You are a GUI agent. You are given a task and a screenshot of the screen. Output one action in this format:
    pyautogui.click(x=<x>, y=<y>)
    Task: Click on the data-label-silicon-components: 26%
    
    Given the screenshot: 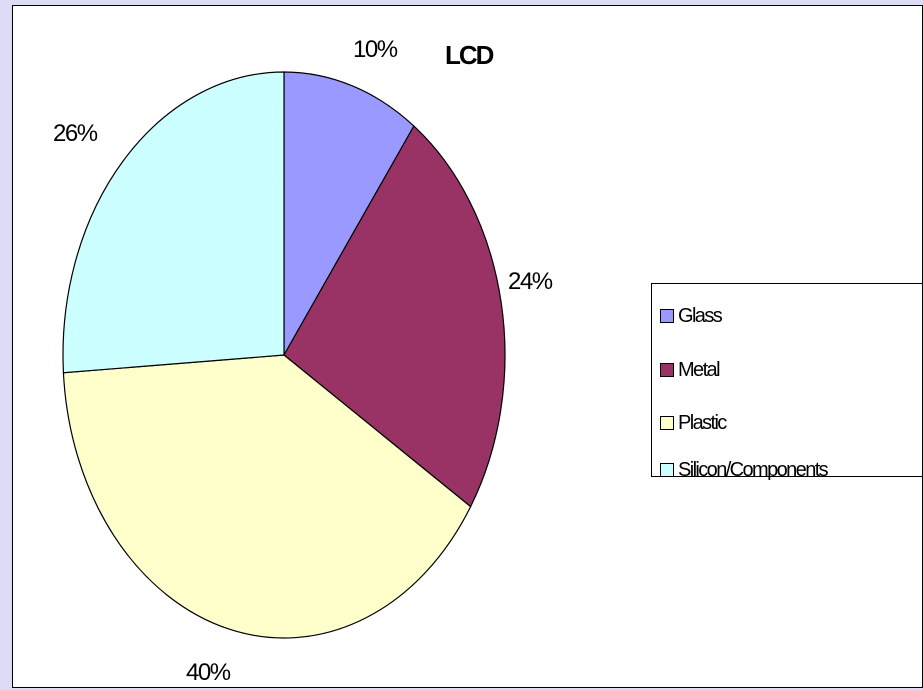 What is the action you would take?
    pyautogui.click(x=75, y=133)
    